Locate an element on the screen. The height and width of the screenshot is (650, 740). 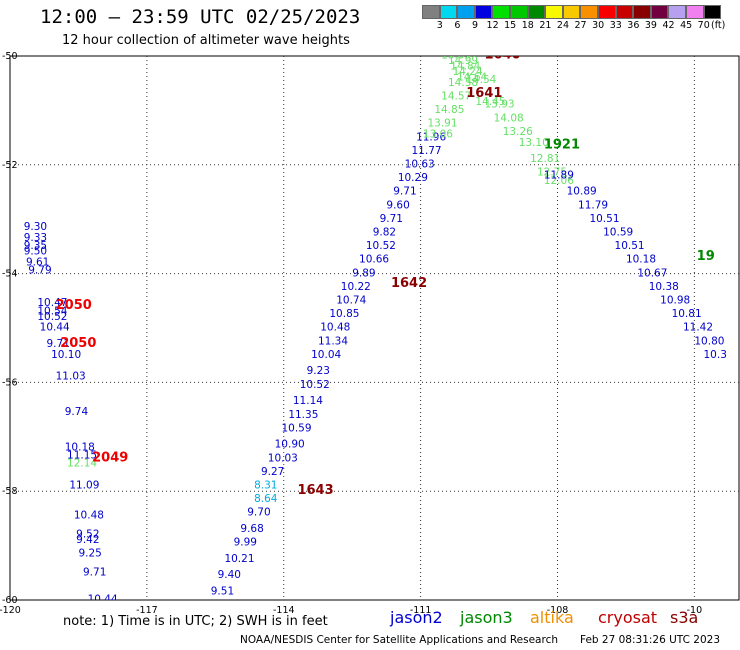
y-tick-label: -60 is located at coordinates (10, 600).